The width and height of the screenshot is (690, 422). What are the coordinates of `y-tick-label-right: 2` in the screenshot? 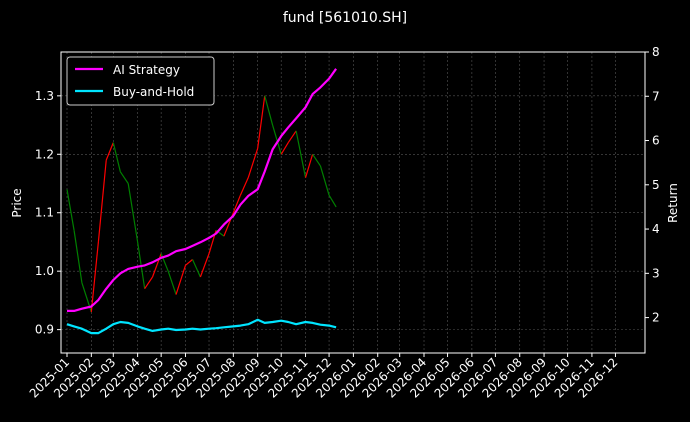 It's located at (656, 318).